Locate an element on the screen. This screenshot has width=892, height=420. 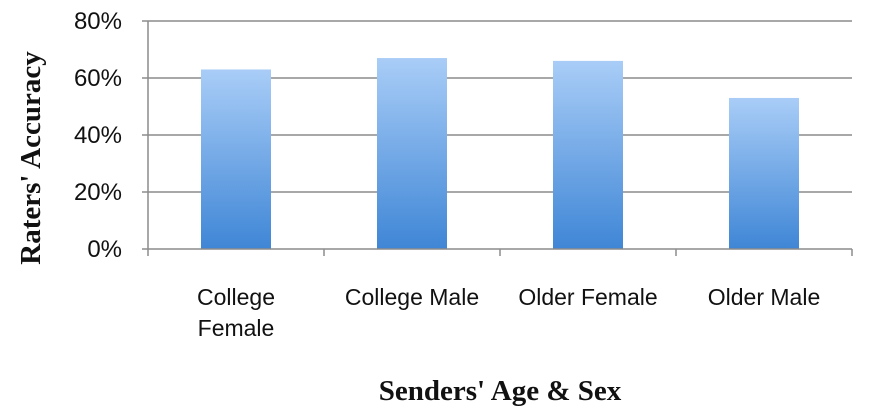
x-axis-title: Senders' Age & Sex is located at coordinates (500, 391).